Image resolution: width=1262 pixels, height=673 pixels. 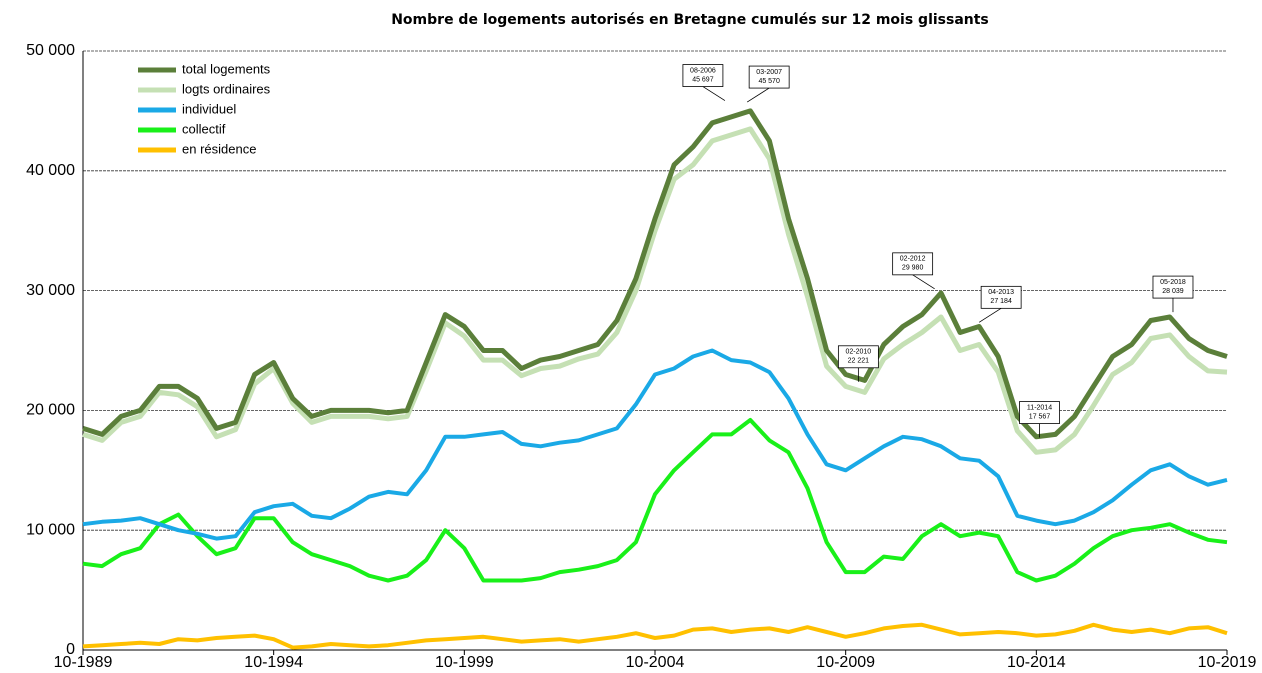 What do you see at coordinates (50, 290) in the screenshot?
I see `y-tick-label: 30 000` at bounding box center [50, 290].